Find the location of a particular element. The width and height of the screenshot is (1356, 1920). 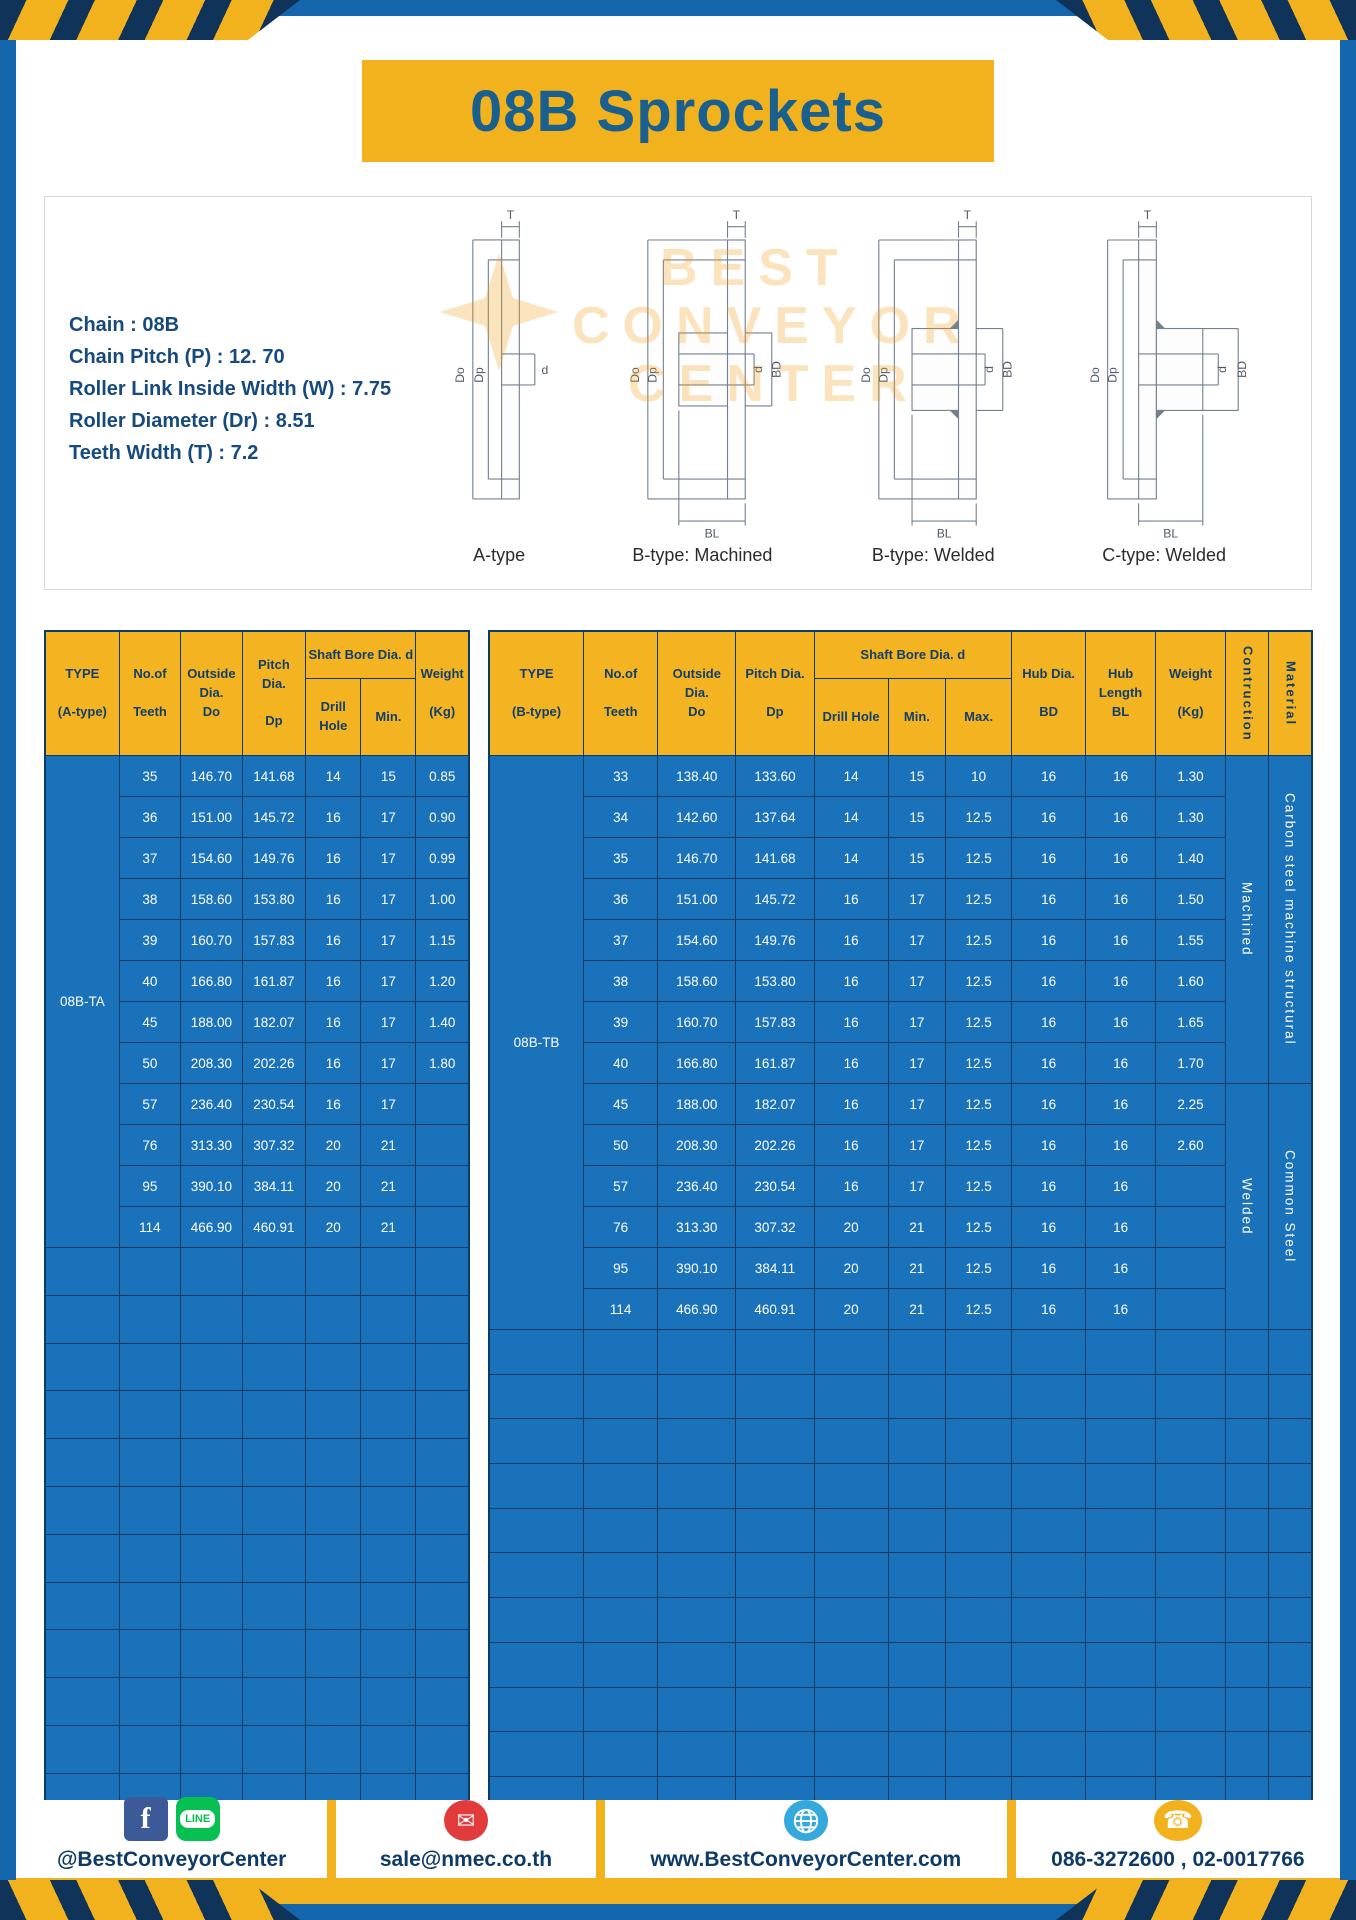

email-icon: ✉ is located at coordinates (465, 1820).